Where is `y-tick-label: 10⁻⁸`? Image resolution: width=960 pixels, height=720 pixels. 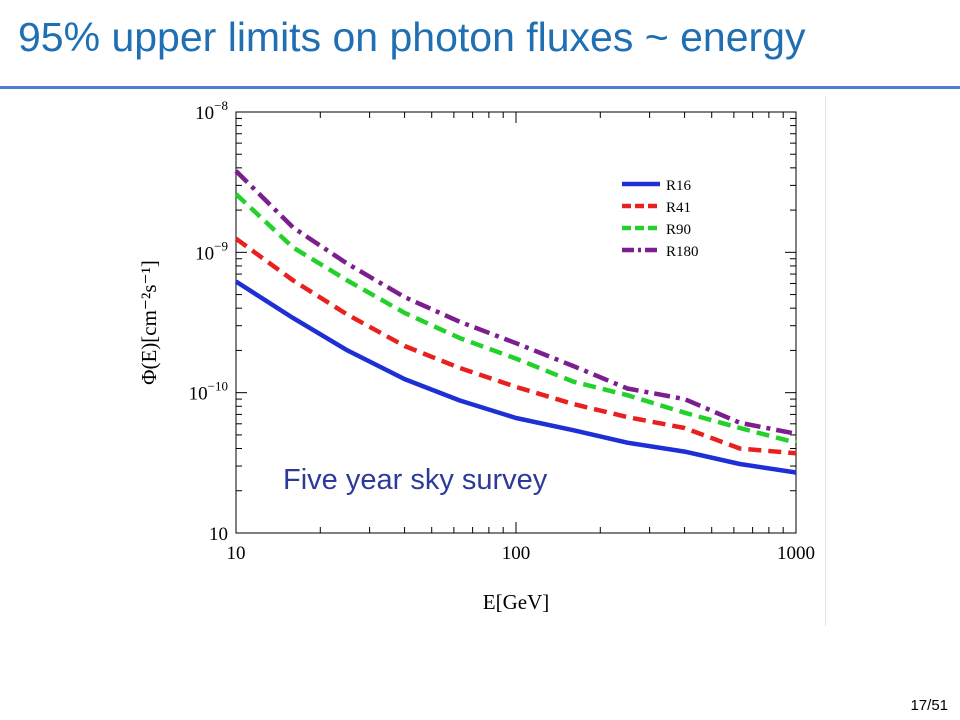
y-tick-label: 10⁻⁸ is located at coordinates (211, 111).